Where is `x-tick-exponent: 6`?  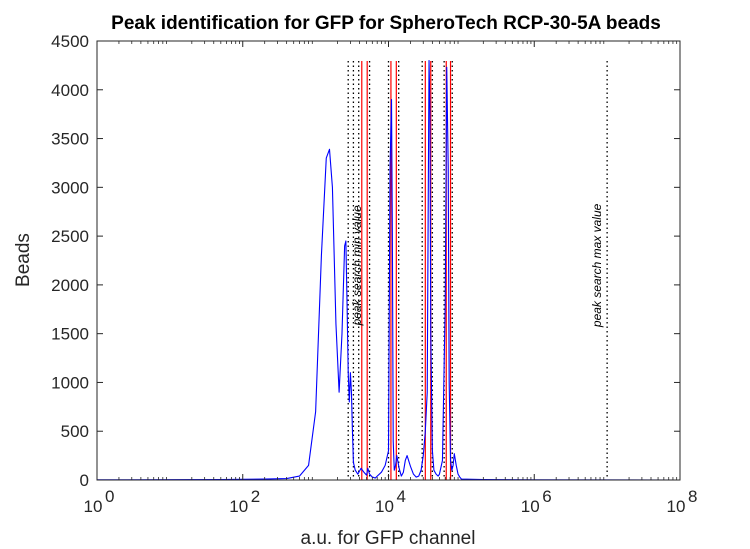 x-tick-exponent: 6 is located at coordinates (546, 496).